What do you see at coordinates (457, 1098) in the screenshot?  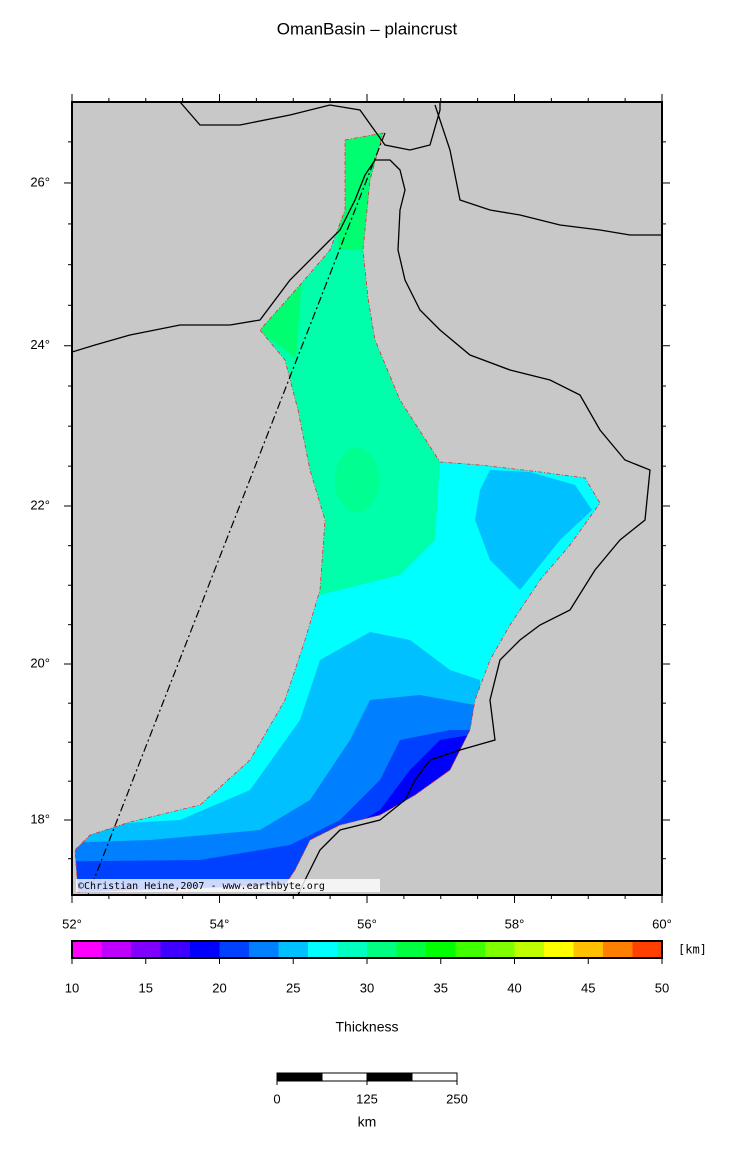 I see `scalebar-tick-label: 250` at bounding box center [457, 1098].